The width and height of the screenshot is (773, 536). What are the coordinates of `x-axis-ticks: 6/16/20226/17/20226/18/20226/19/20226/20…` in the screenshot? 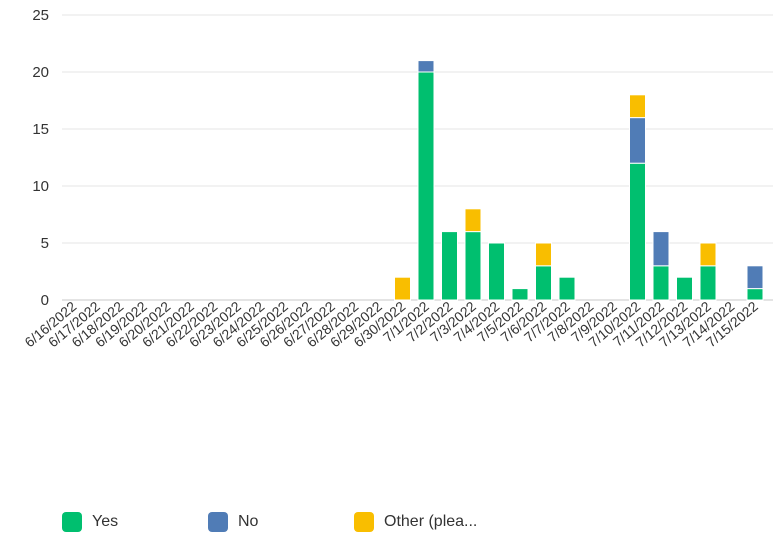 It's located at (391, 324).